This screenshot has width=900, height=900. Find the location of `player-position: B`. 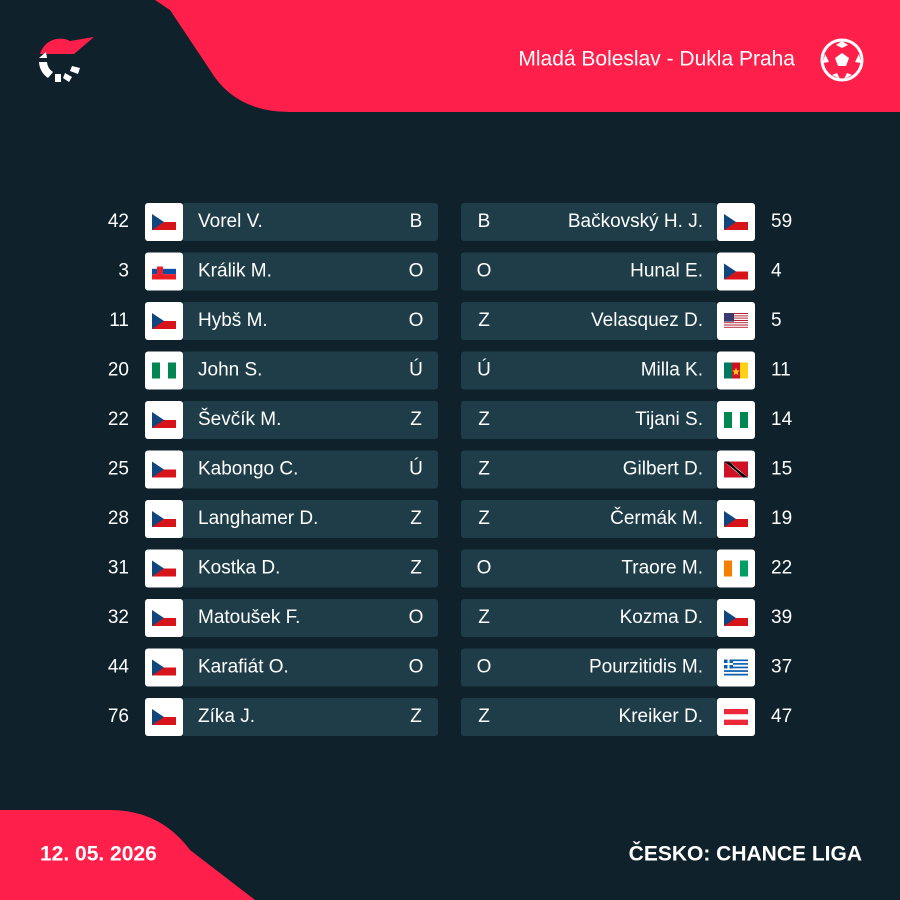

player-position: B is located at coordinates (484, 221).